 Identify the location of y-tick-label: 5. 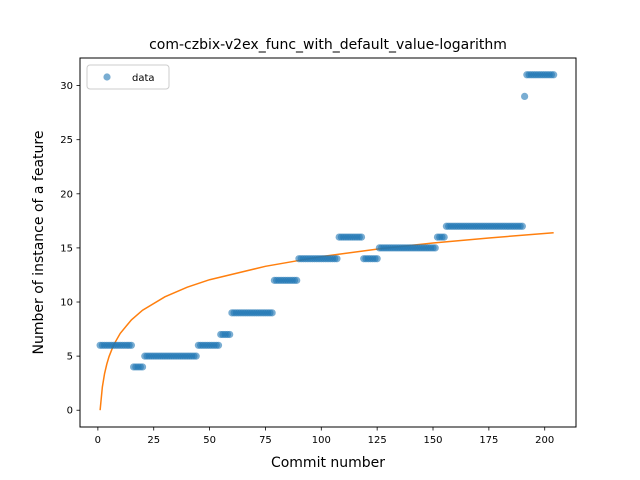
(70, 357).